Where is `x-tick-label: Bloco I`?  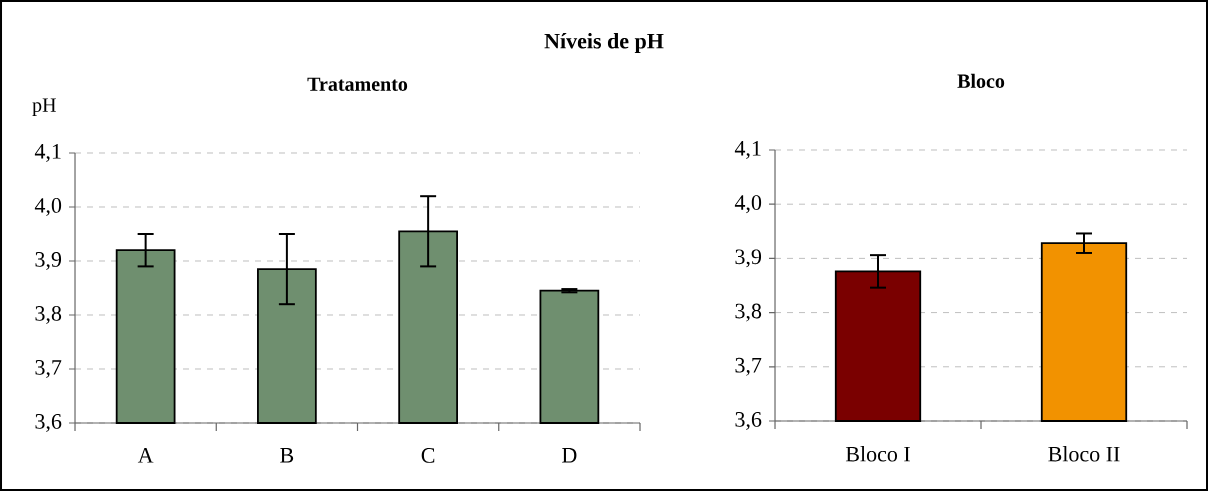
x-tick-label: Bloco I is located at coordinates (877, 454).